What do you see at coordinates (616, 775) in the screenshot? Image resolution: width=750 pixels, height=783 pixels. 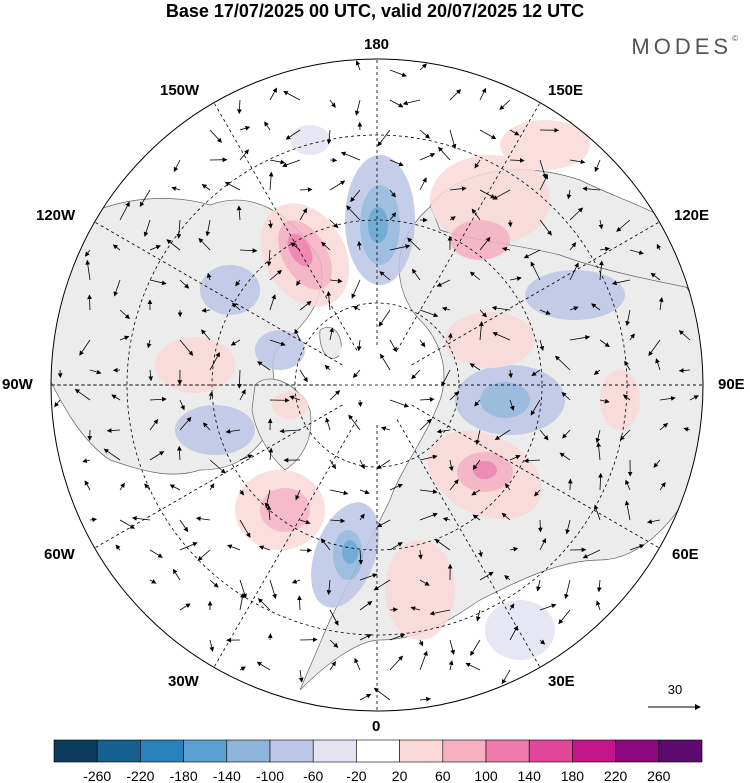 I see `colorbar-tick-label: 220` at bounding box center [616, 775].